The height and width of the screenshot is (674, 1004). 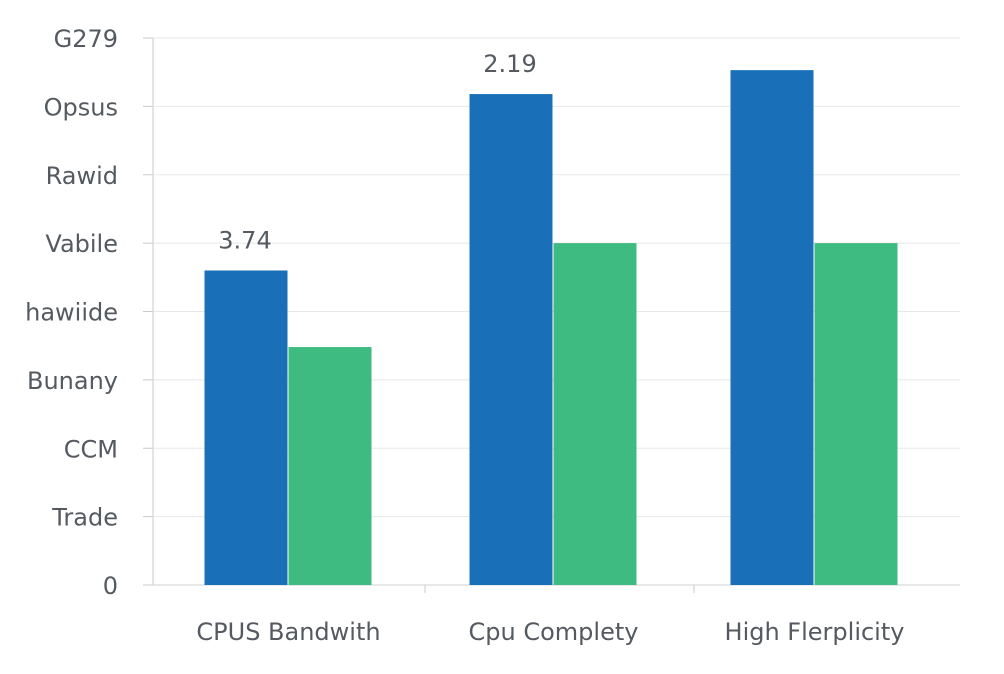 What do you see at coordinates (815, 632) in the screenshot?
I see `x-tick-label: High Flerplicity` at bounding box center [815, 632].